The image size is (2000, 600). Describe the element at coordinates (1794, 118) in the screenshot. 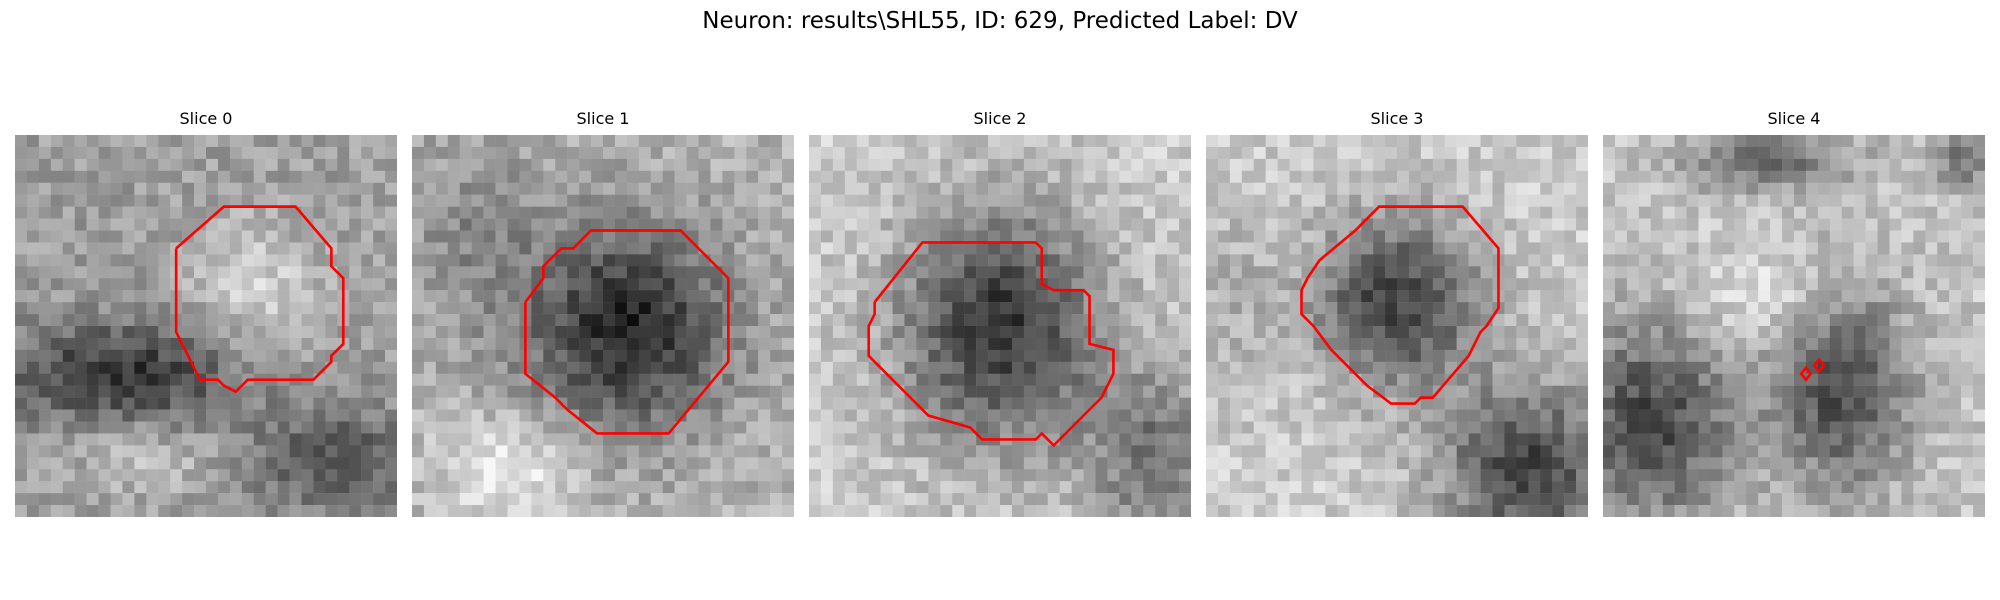

I see `slice-title: Slice 4` at that location.